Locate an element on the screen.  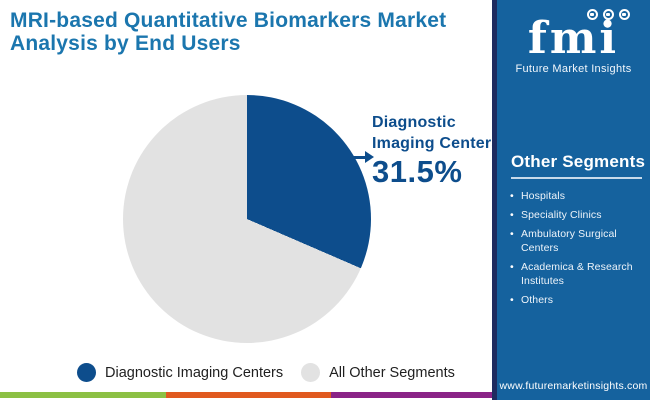
callout-label-line2: Imaging Centers is located at coordinates (436, 143).